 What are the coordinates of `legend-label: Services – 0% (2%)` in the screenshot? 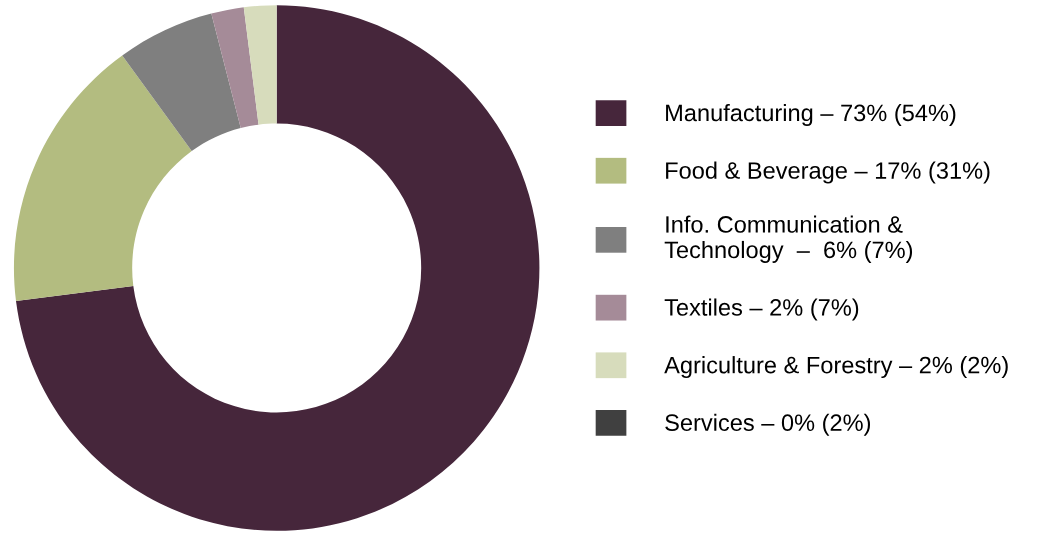 It's located at (768, 424).